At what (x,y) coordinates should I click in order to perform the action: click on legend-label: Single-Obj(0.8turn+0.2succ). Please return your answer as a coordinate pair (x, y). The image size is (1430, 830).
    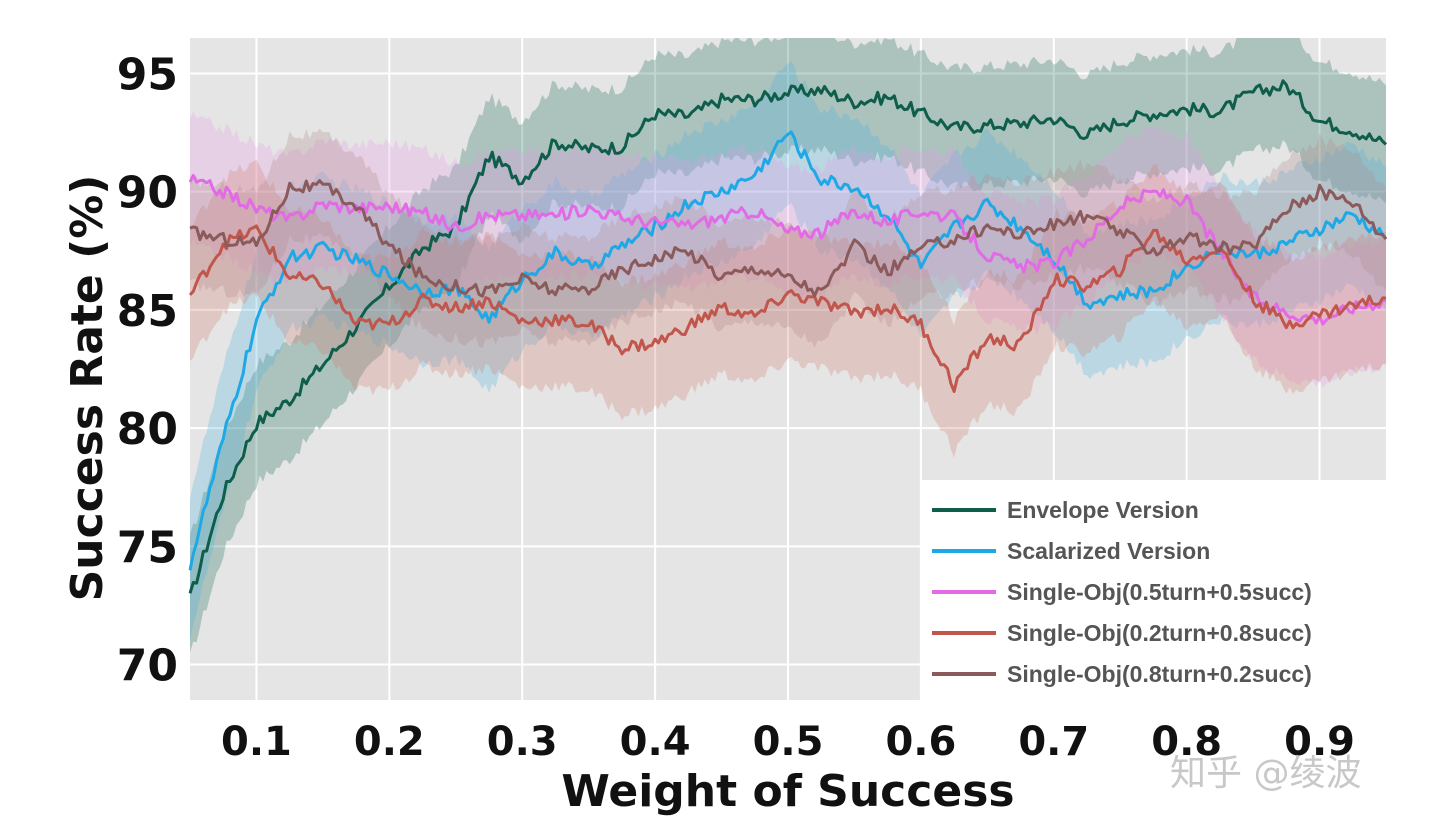
    Looking at the image, I should click on (1159, 674).